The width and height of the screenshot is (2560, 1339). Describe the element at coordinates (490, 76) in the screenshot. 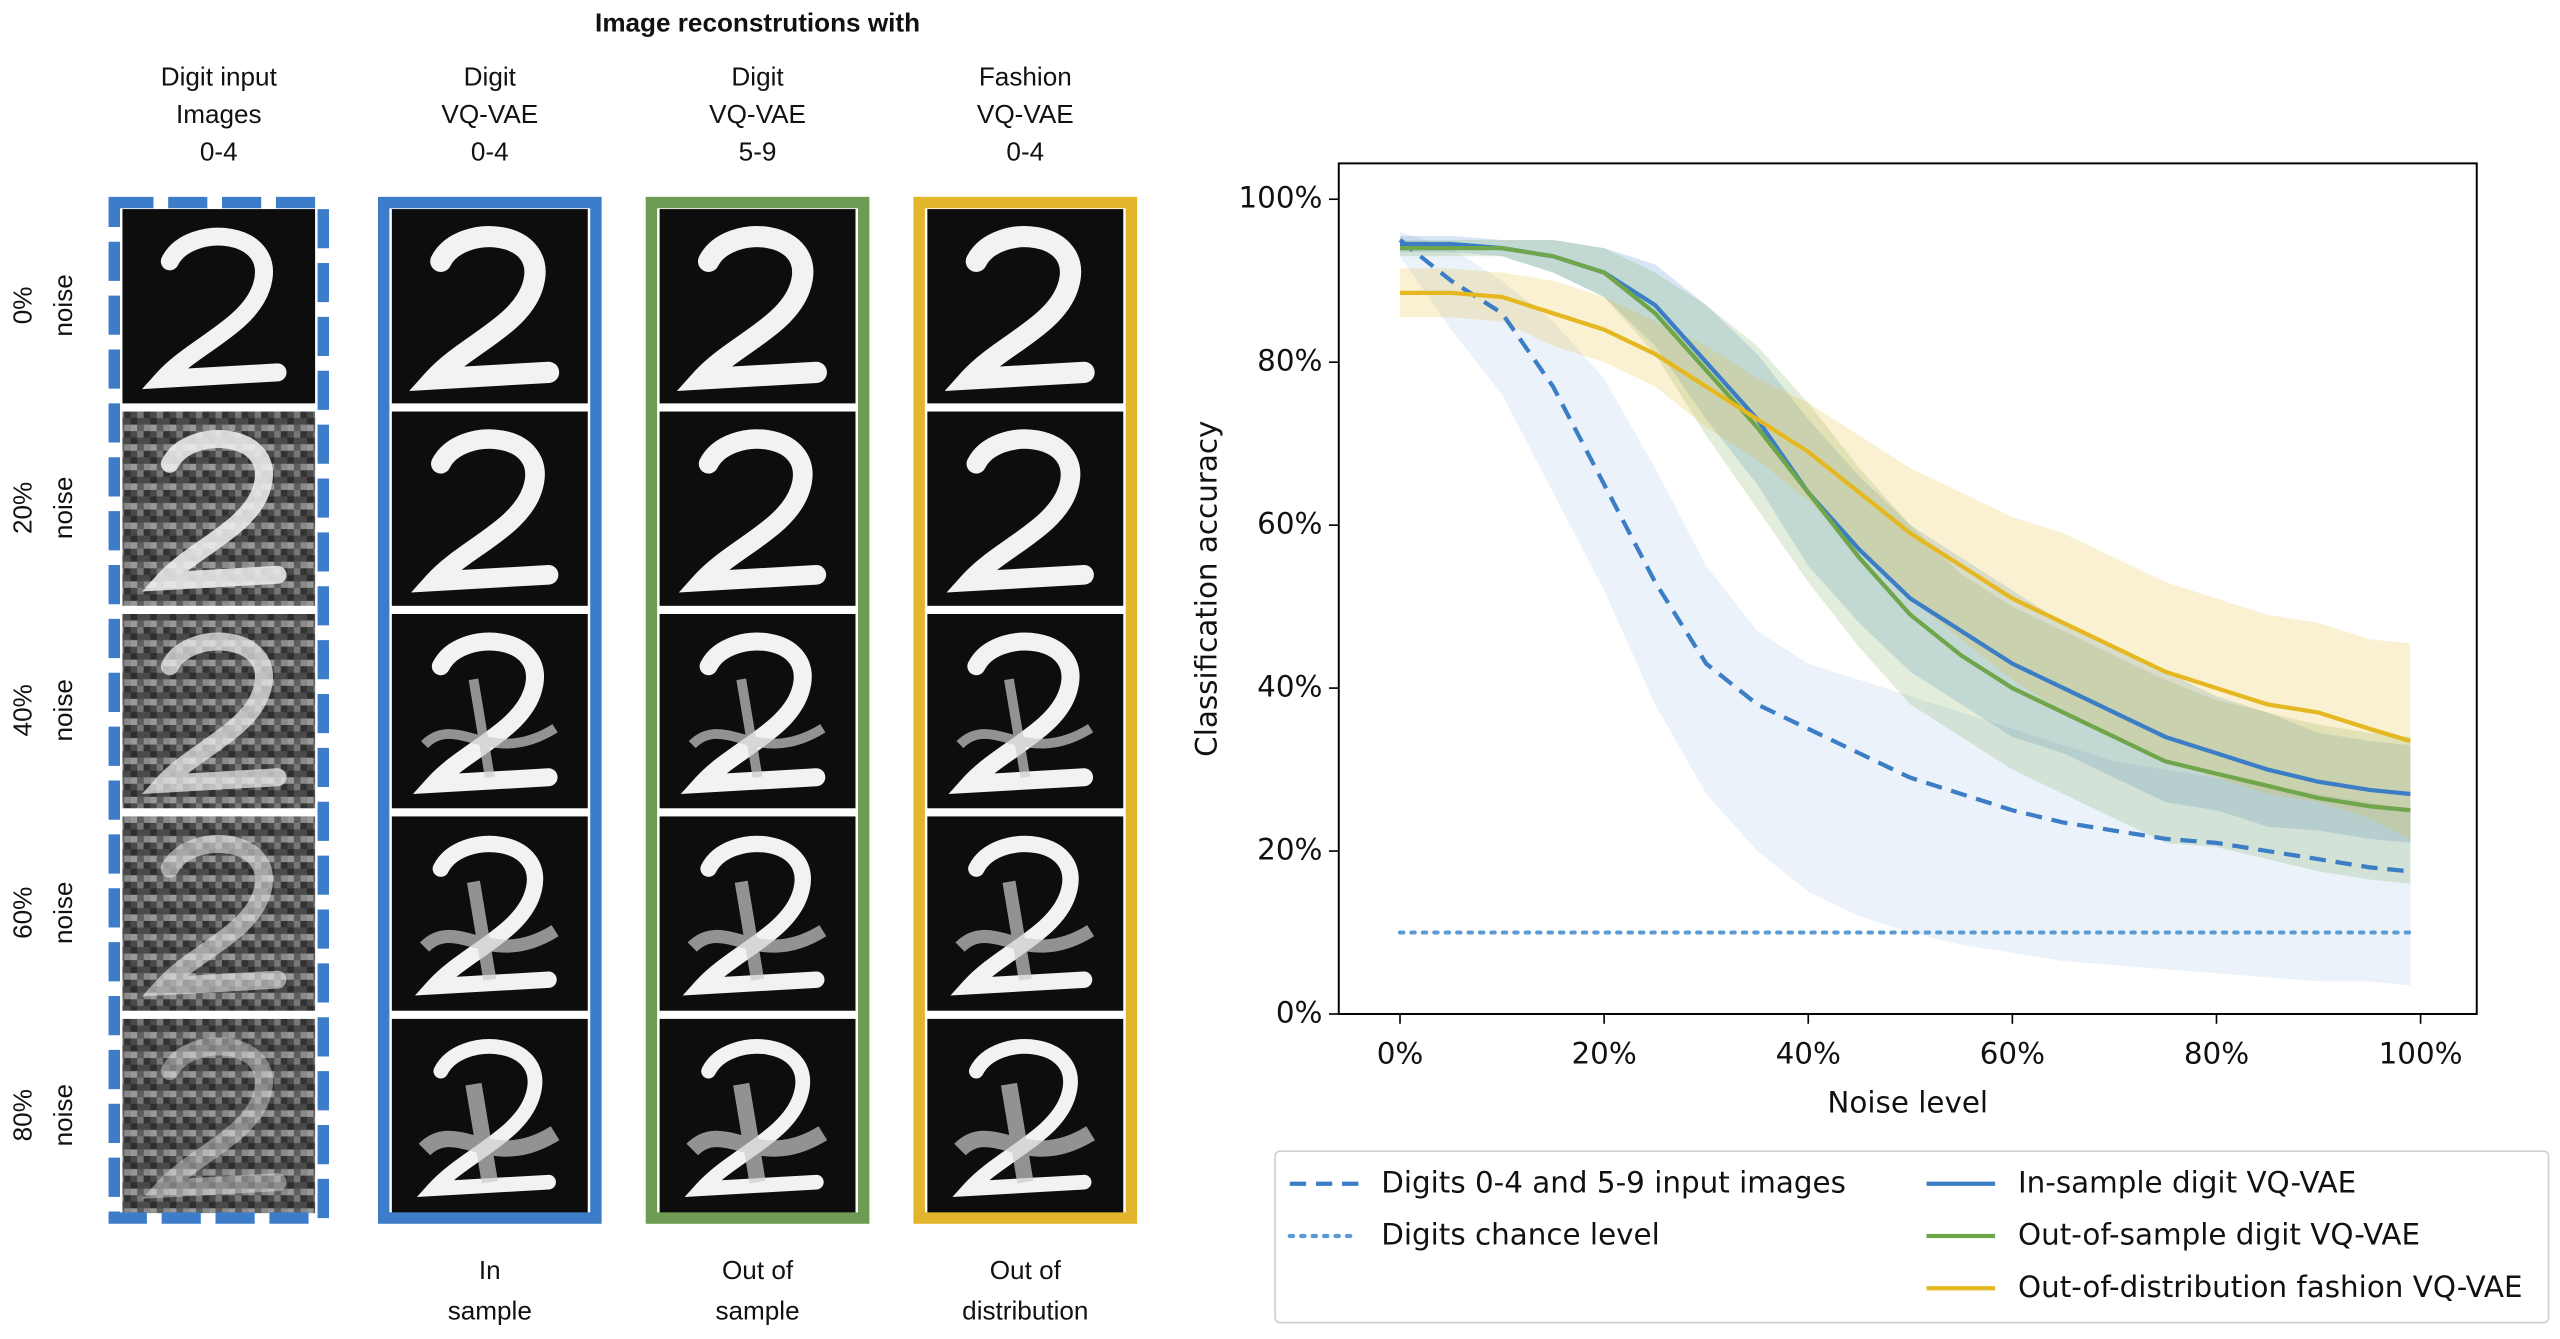

I see `column-header: Digit` at that location.